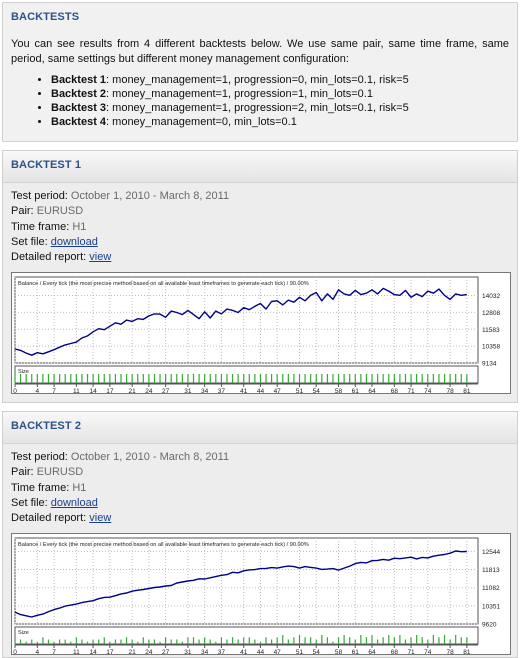 This screenshot has height=658, width=531. I want to click on x-tick-label: 7, so click(54, 651).